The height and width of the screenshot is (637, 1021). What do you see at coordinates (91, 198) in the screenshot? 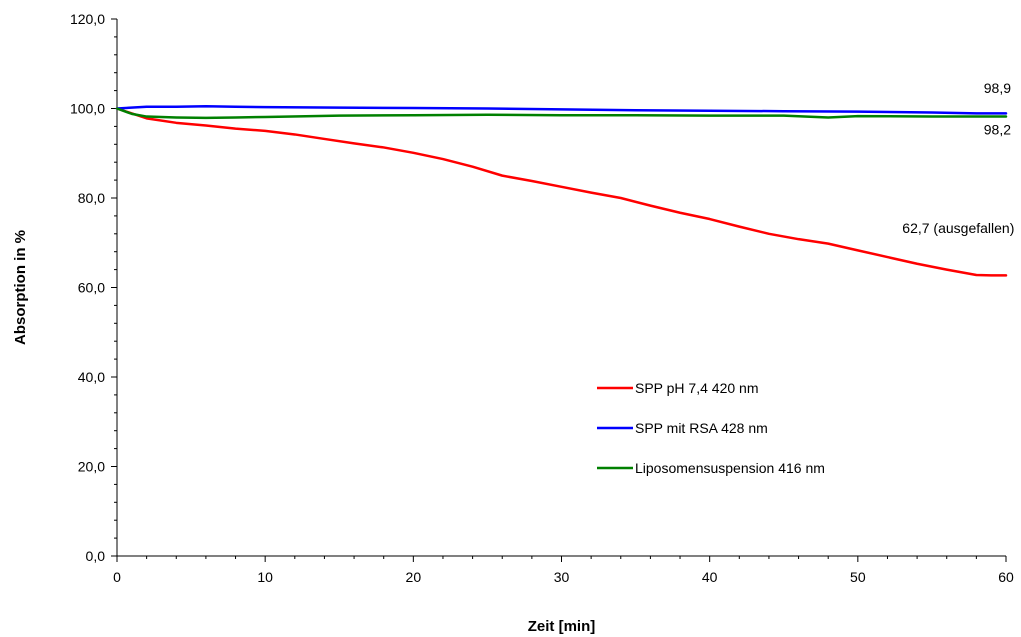
I see `y-tick-label: 80,0` at bounding box center [91, 198].